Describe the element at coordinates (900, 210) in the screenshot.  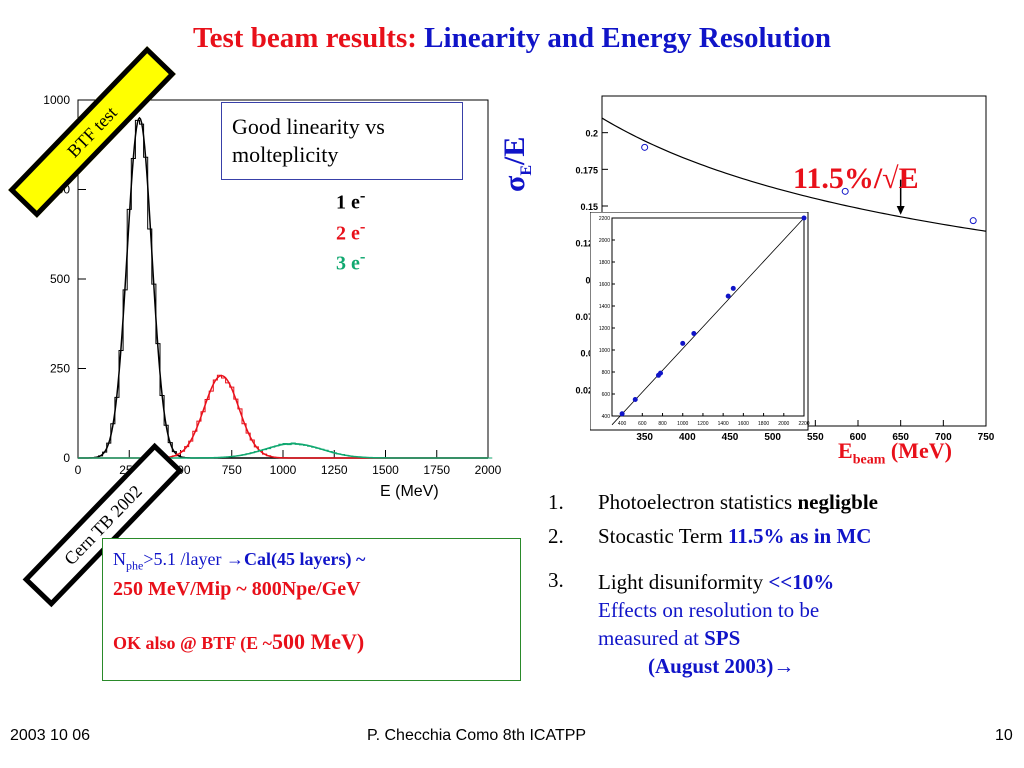
I see `fit-arrow-head` at that location.